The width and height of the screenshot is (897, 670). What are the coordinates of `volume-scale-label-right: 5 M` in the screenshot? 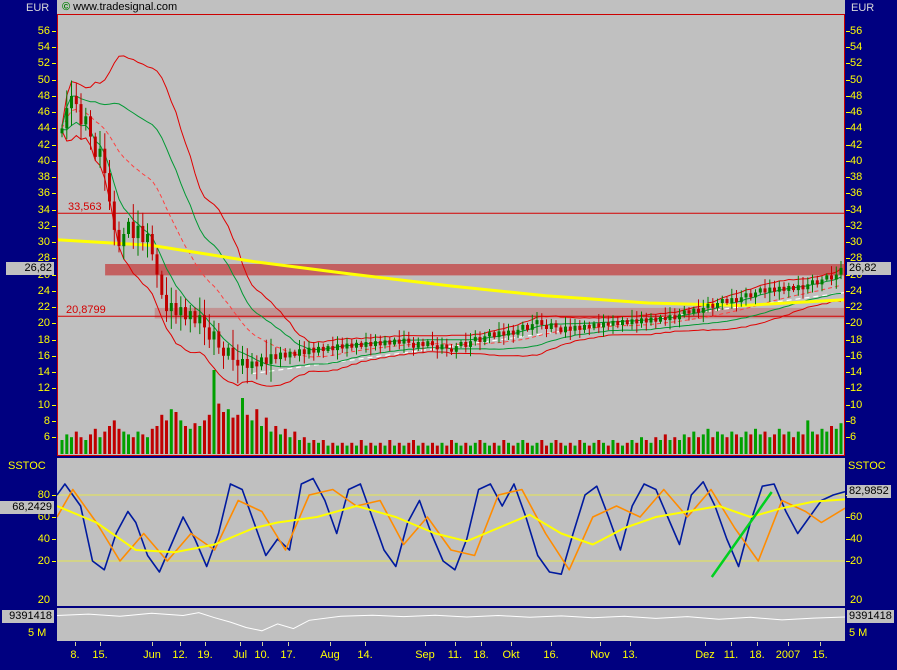 It's located at (858, 633).